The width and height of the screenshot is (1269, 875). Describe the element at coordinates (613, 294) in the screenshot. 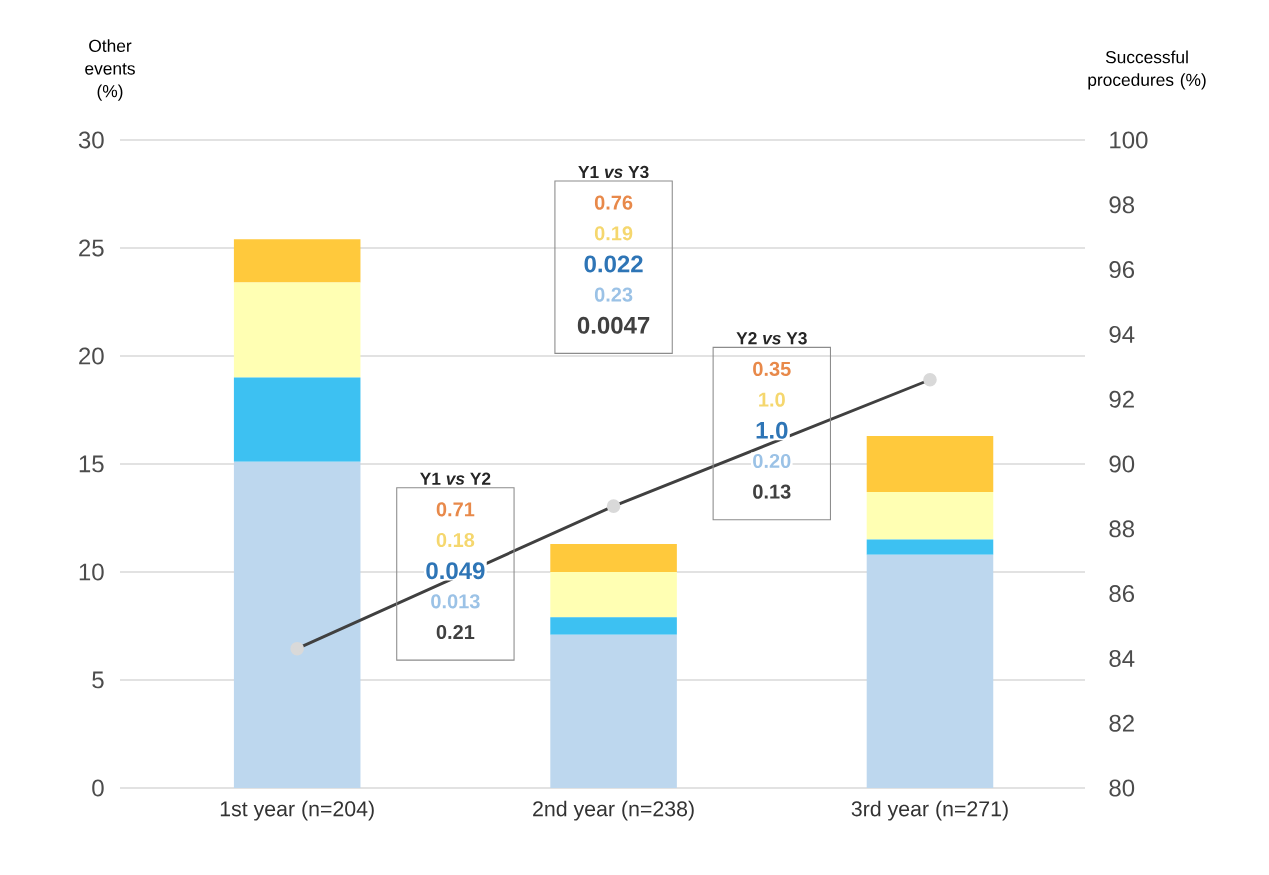

I see `annotation: 0.23` at that location.